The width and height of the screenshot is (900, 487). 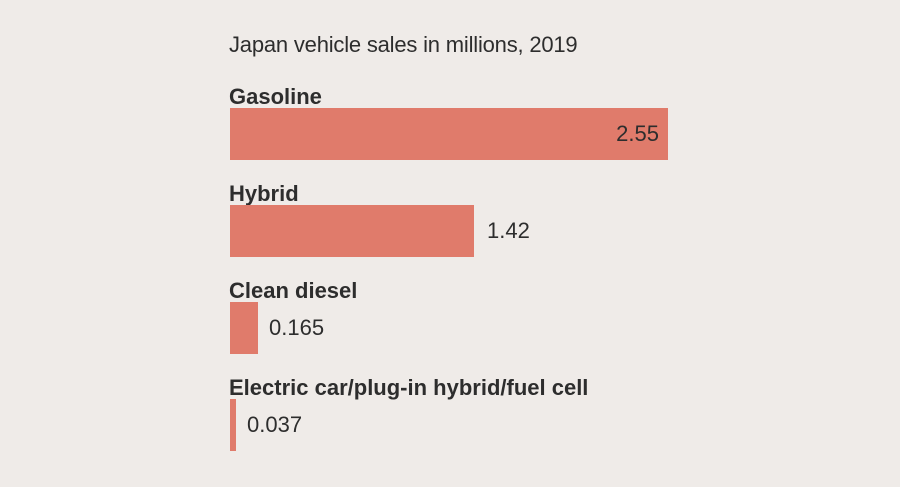 What do you see at coordinates (508, 230) in the screenshot?
I see `value-label-hybrid: 1.42` at bounding box center [508, 230].